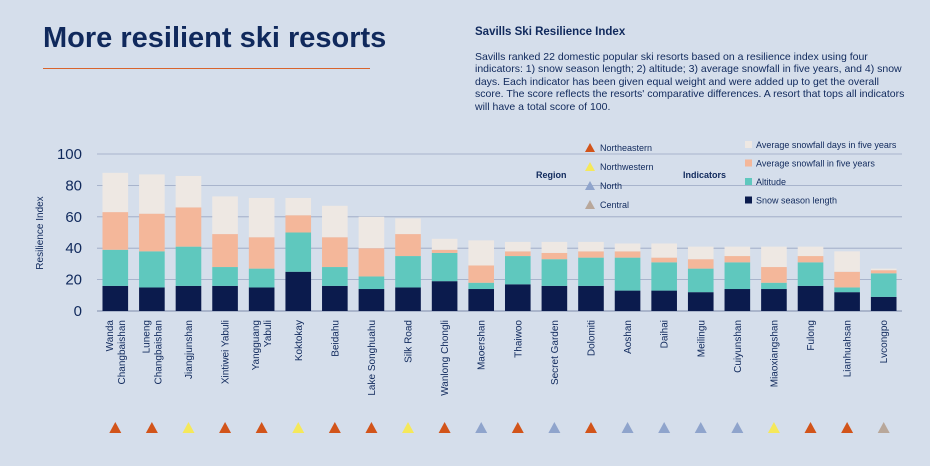 The height and width of the screenshot is (466, 930). I want to click on legend-swatch, so click(748, 181).